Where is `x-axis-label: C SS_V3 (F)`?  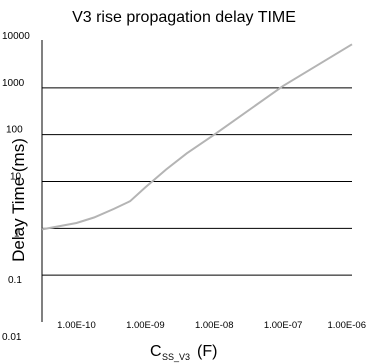
x-axis-label: C SS_V3 (F) is located at coordinates (183, 352).